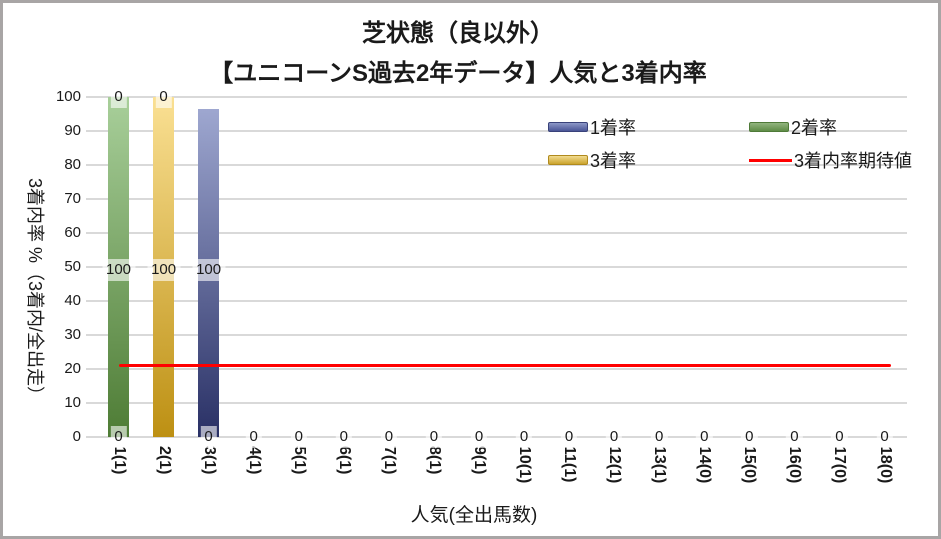 The width and height of the screenshot is (941, 539). Describe the element at coordinates (434, 460) in the screenshot. I see `x-tick-label: 8(1)` at that location.